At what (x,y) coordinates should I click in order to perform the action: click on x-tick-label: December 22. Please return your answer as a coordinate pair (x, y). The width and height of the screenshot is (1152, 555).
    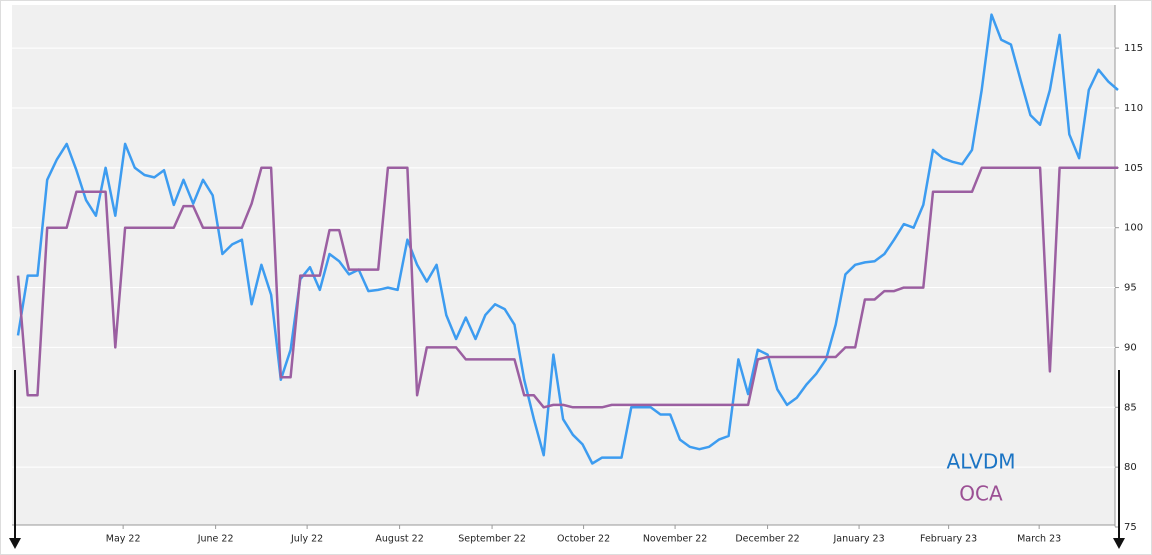
    Looking at the image, I should click on (767, 539).